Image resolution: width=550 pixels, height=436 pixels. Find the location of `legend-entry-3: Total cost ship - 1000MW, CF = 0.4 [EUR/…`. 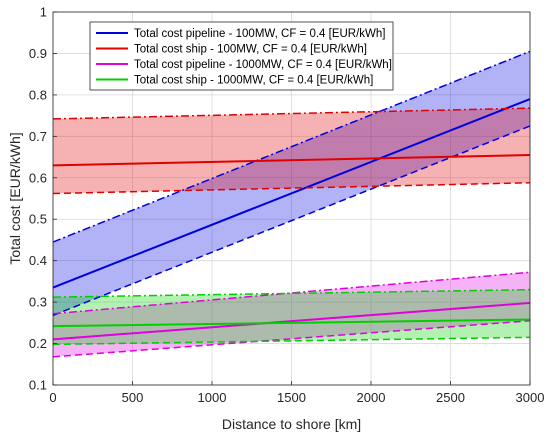

legend-entry-3: Total cost ship - 1000MW, CF = 0.4 [EUR/… is located at coordinates (253, 81).